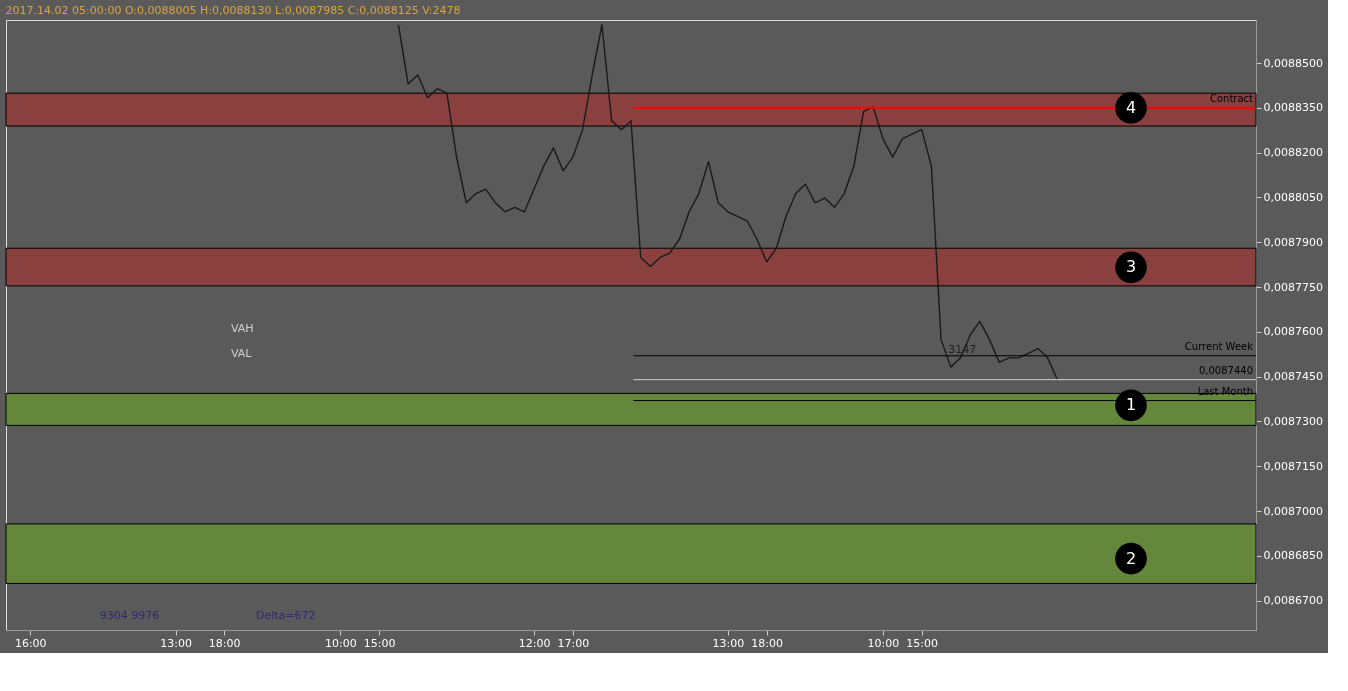  Describe the element at coordinates (1293, 153) in the screenshot. I see `y-tick-label: 0,0088200` at that location.